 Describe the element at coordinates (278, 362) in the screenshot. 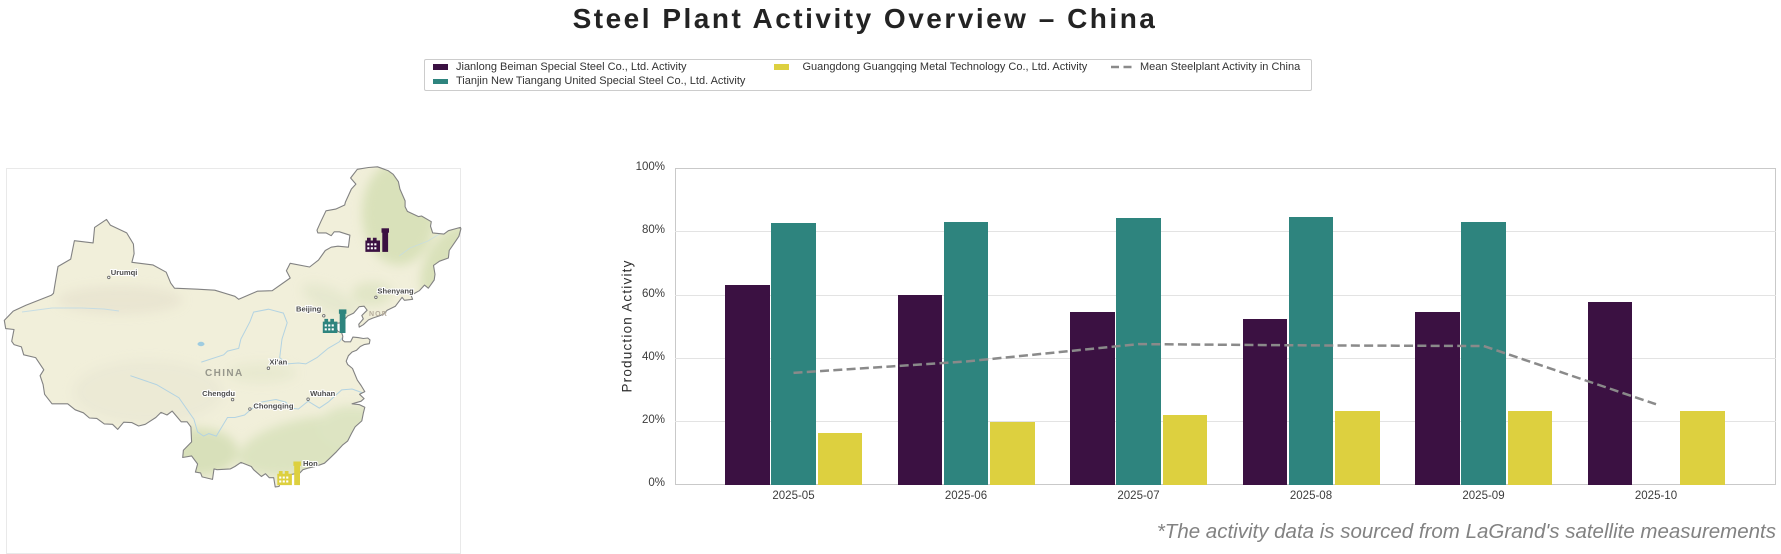

I see `svg-text: Xi'an` at that location.